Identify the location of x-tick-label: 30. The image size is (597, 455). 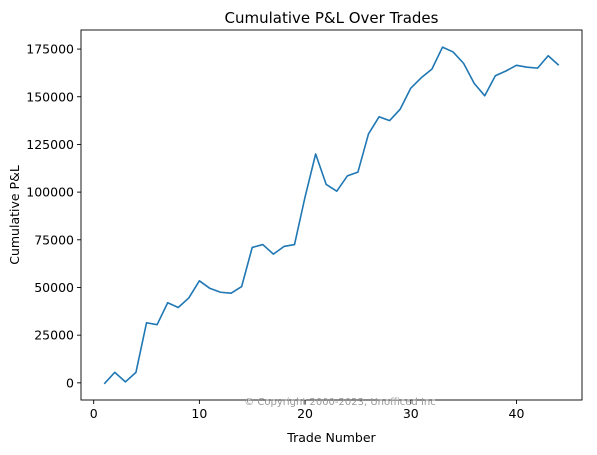
(411, 413).